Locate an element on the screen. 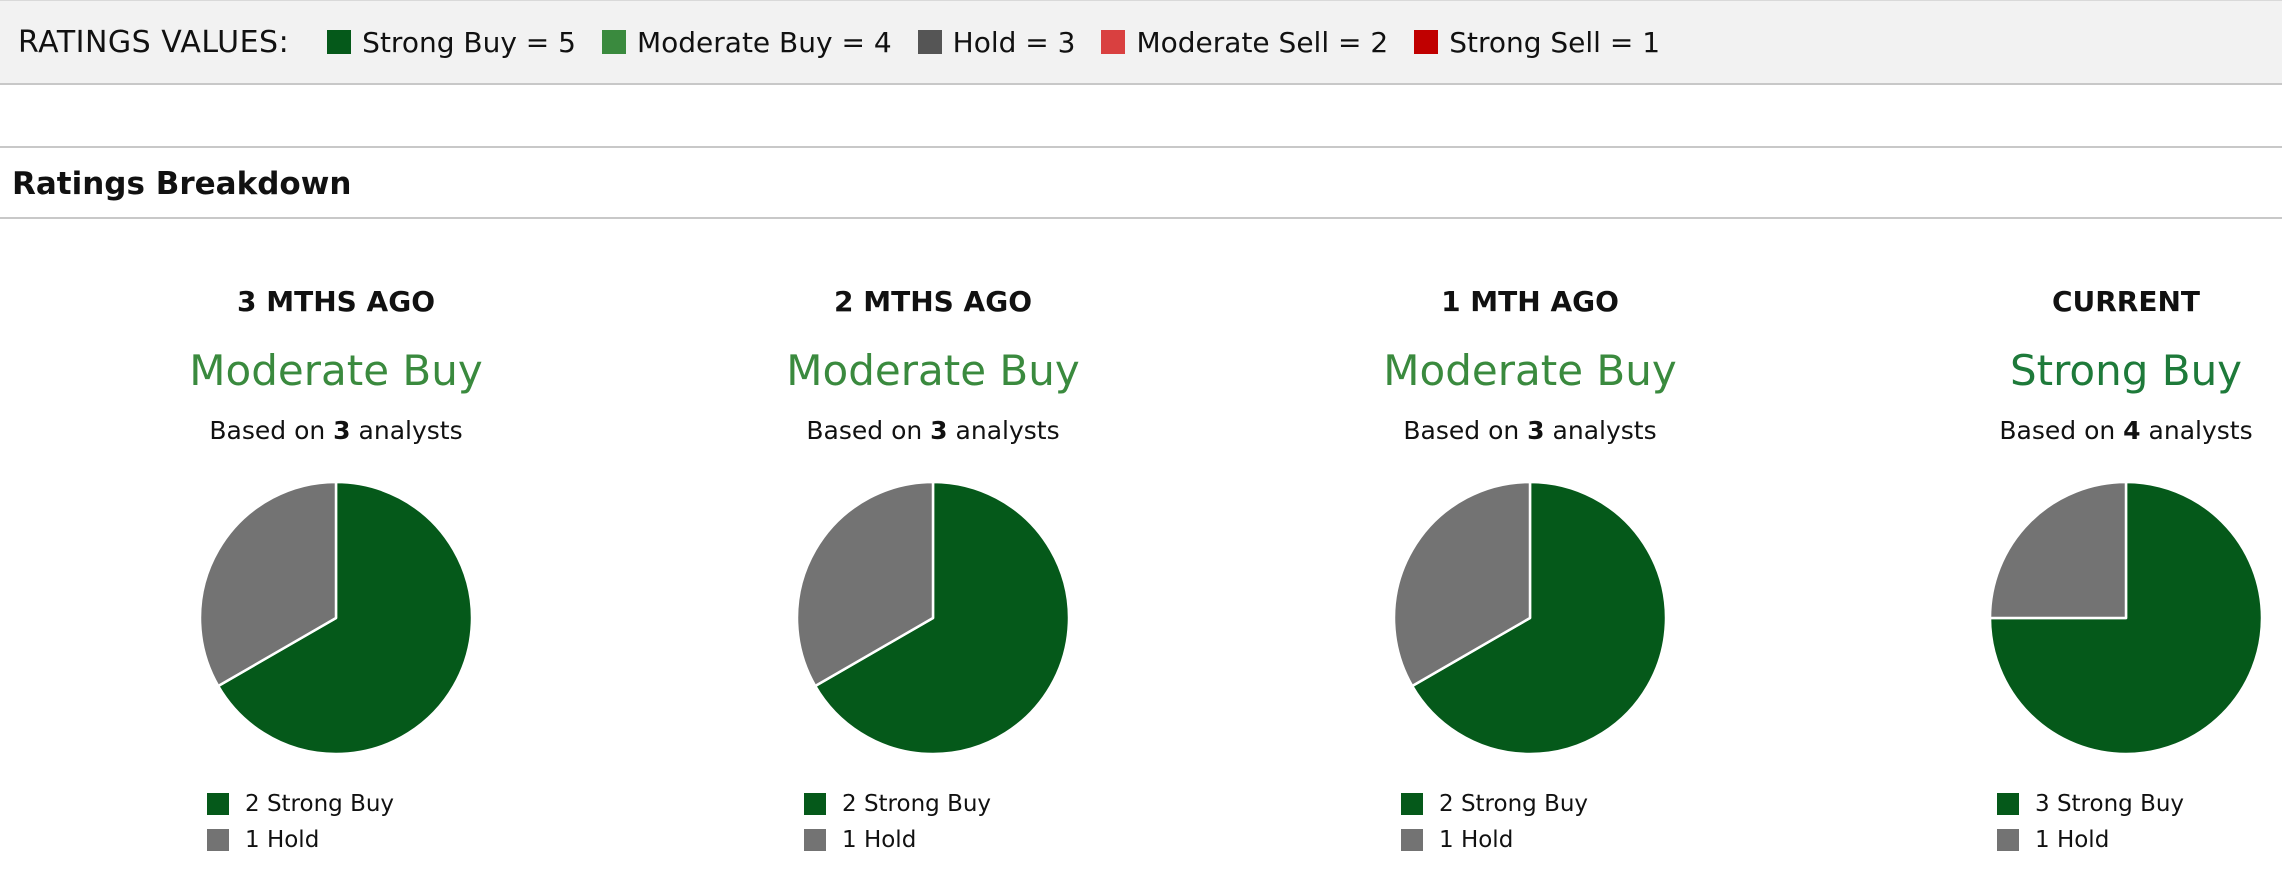 This screenshot has height=872, width=2282. section-title: Ratings Breakdown is located at coordinates (182, 184).